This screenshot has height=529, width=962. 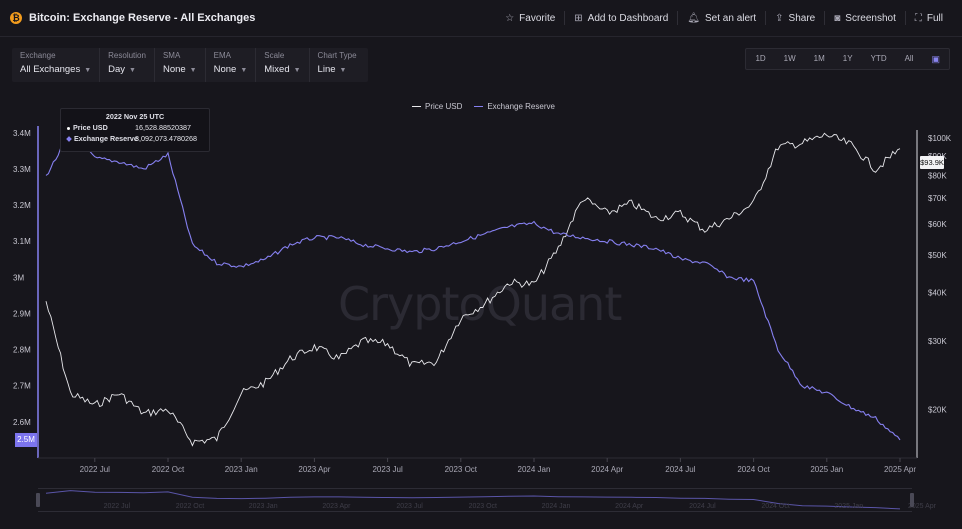 I want to click on star-icon: ☆, so click(x=510, y=18).